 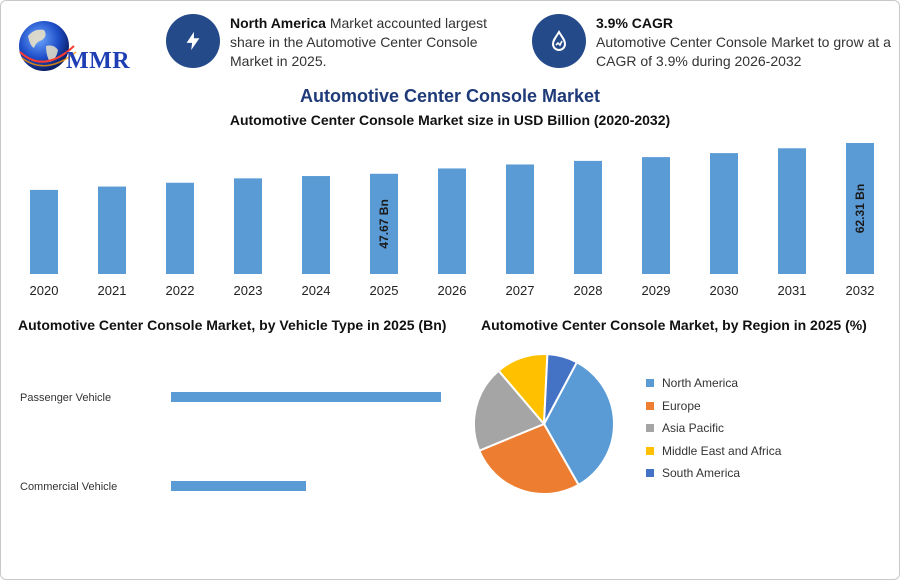 What do you see at coordinates (588, 217) in the screenshot?
I see `bar-2028` at bounding box center [588, 217].